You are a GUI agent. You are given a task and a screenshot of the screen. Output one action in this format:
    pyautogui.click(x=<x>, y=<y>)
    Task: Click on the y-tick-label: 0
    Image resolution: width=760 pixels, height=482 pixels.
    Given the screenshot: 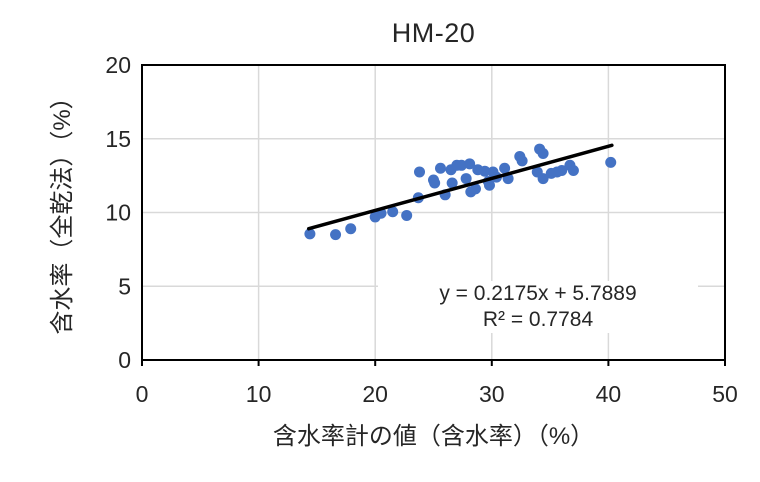 What is the action you would take?
    pyautogui.click(x=124, y=360)
    